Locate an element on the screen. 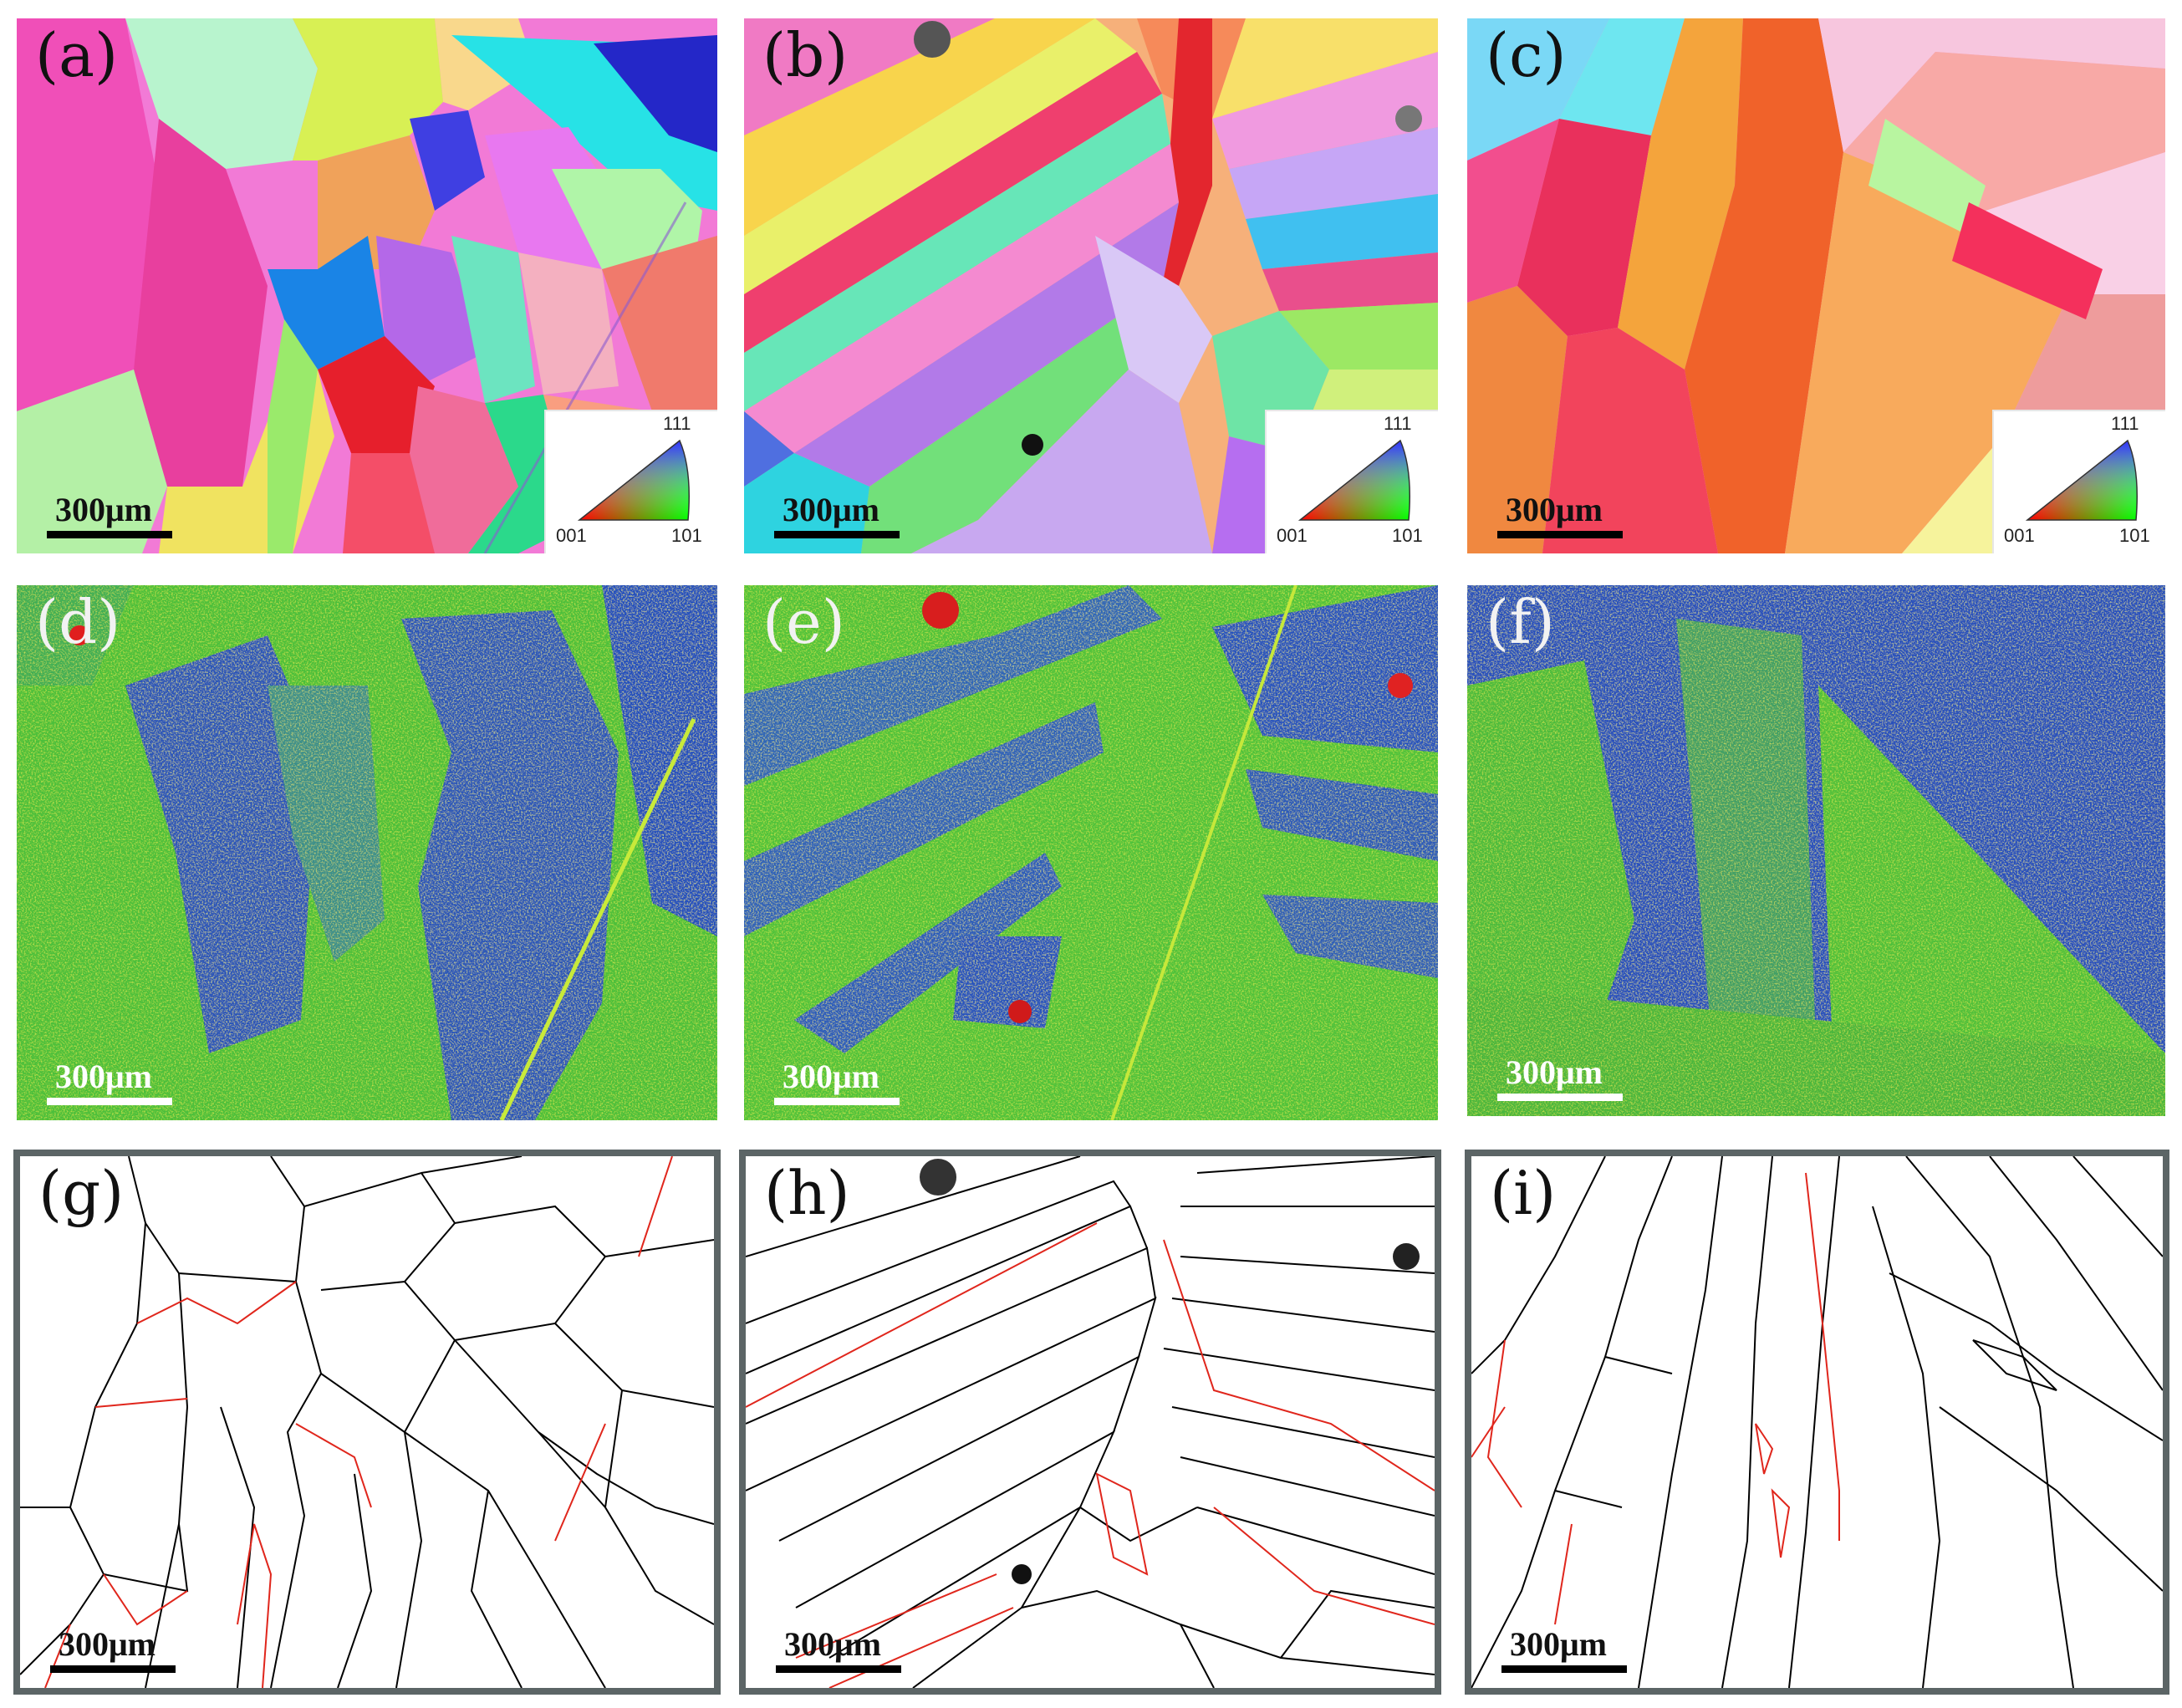  panel-g-boundary-map: (g) 300μm is located at coordinates (367, 1422).